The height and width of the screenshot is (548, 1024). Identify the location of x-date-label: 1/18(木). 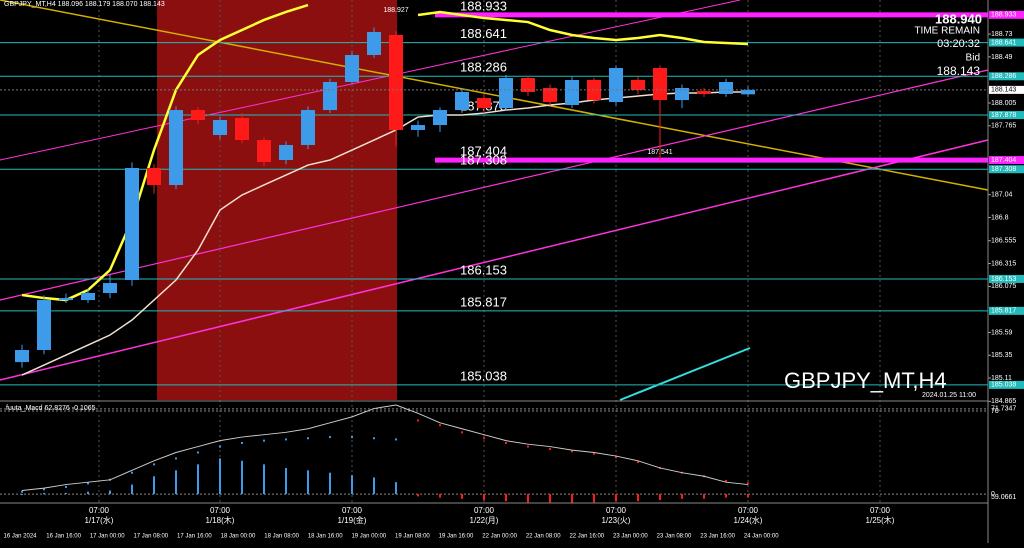
(220, 520).